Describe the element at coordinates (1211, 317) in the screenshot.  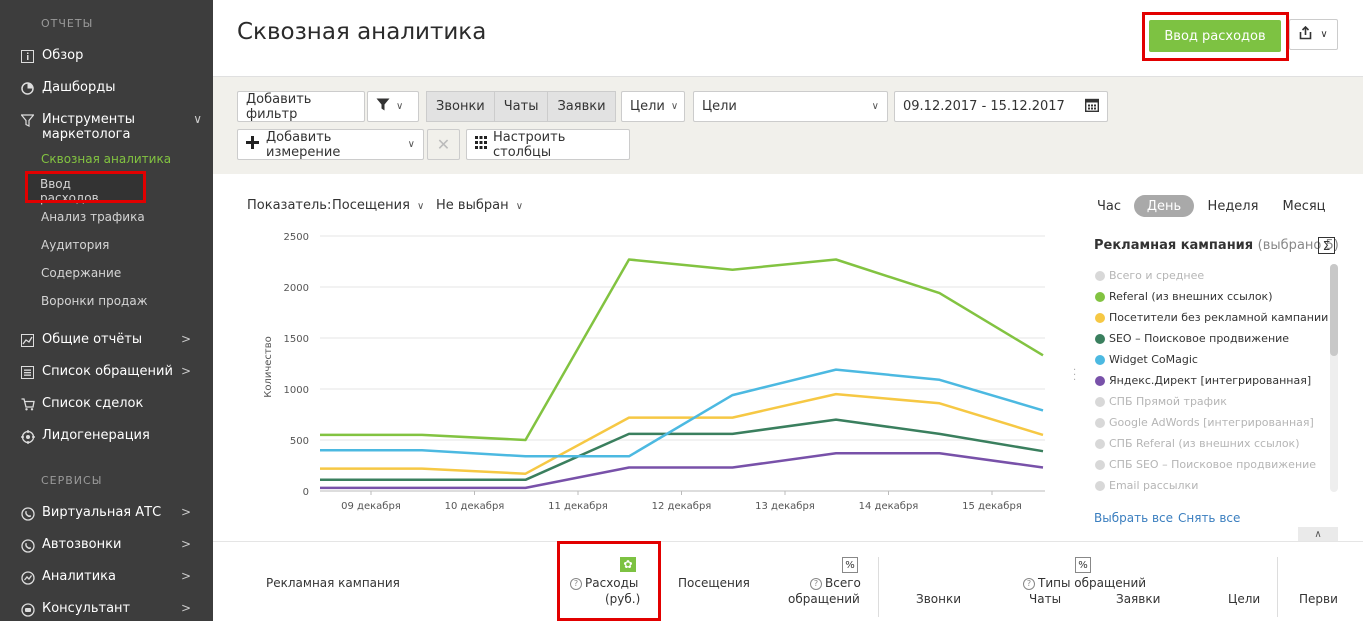
I see `legend-item: Посетители без рекламной кампании` at that location.